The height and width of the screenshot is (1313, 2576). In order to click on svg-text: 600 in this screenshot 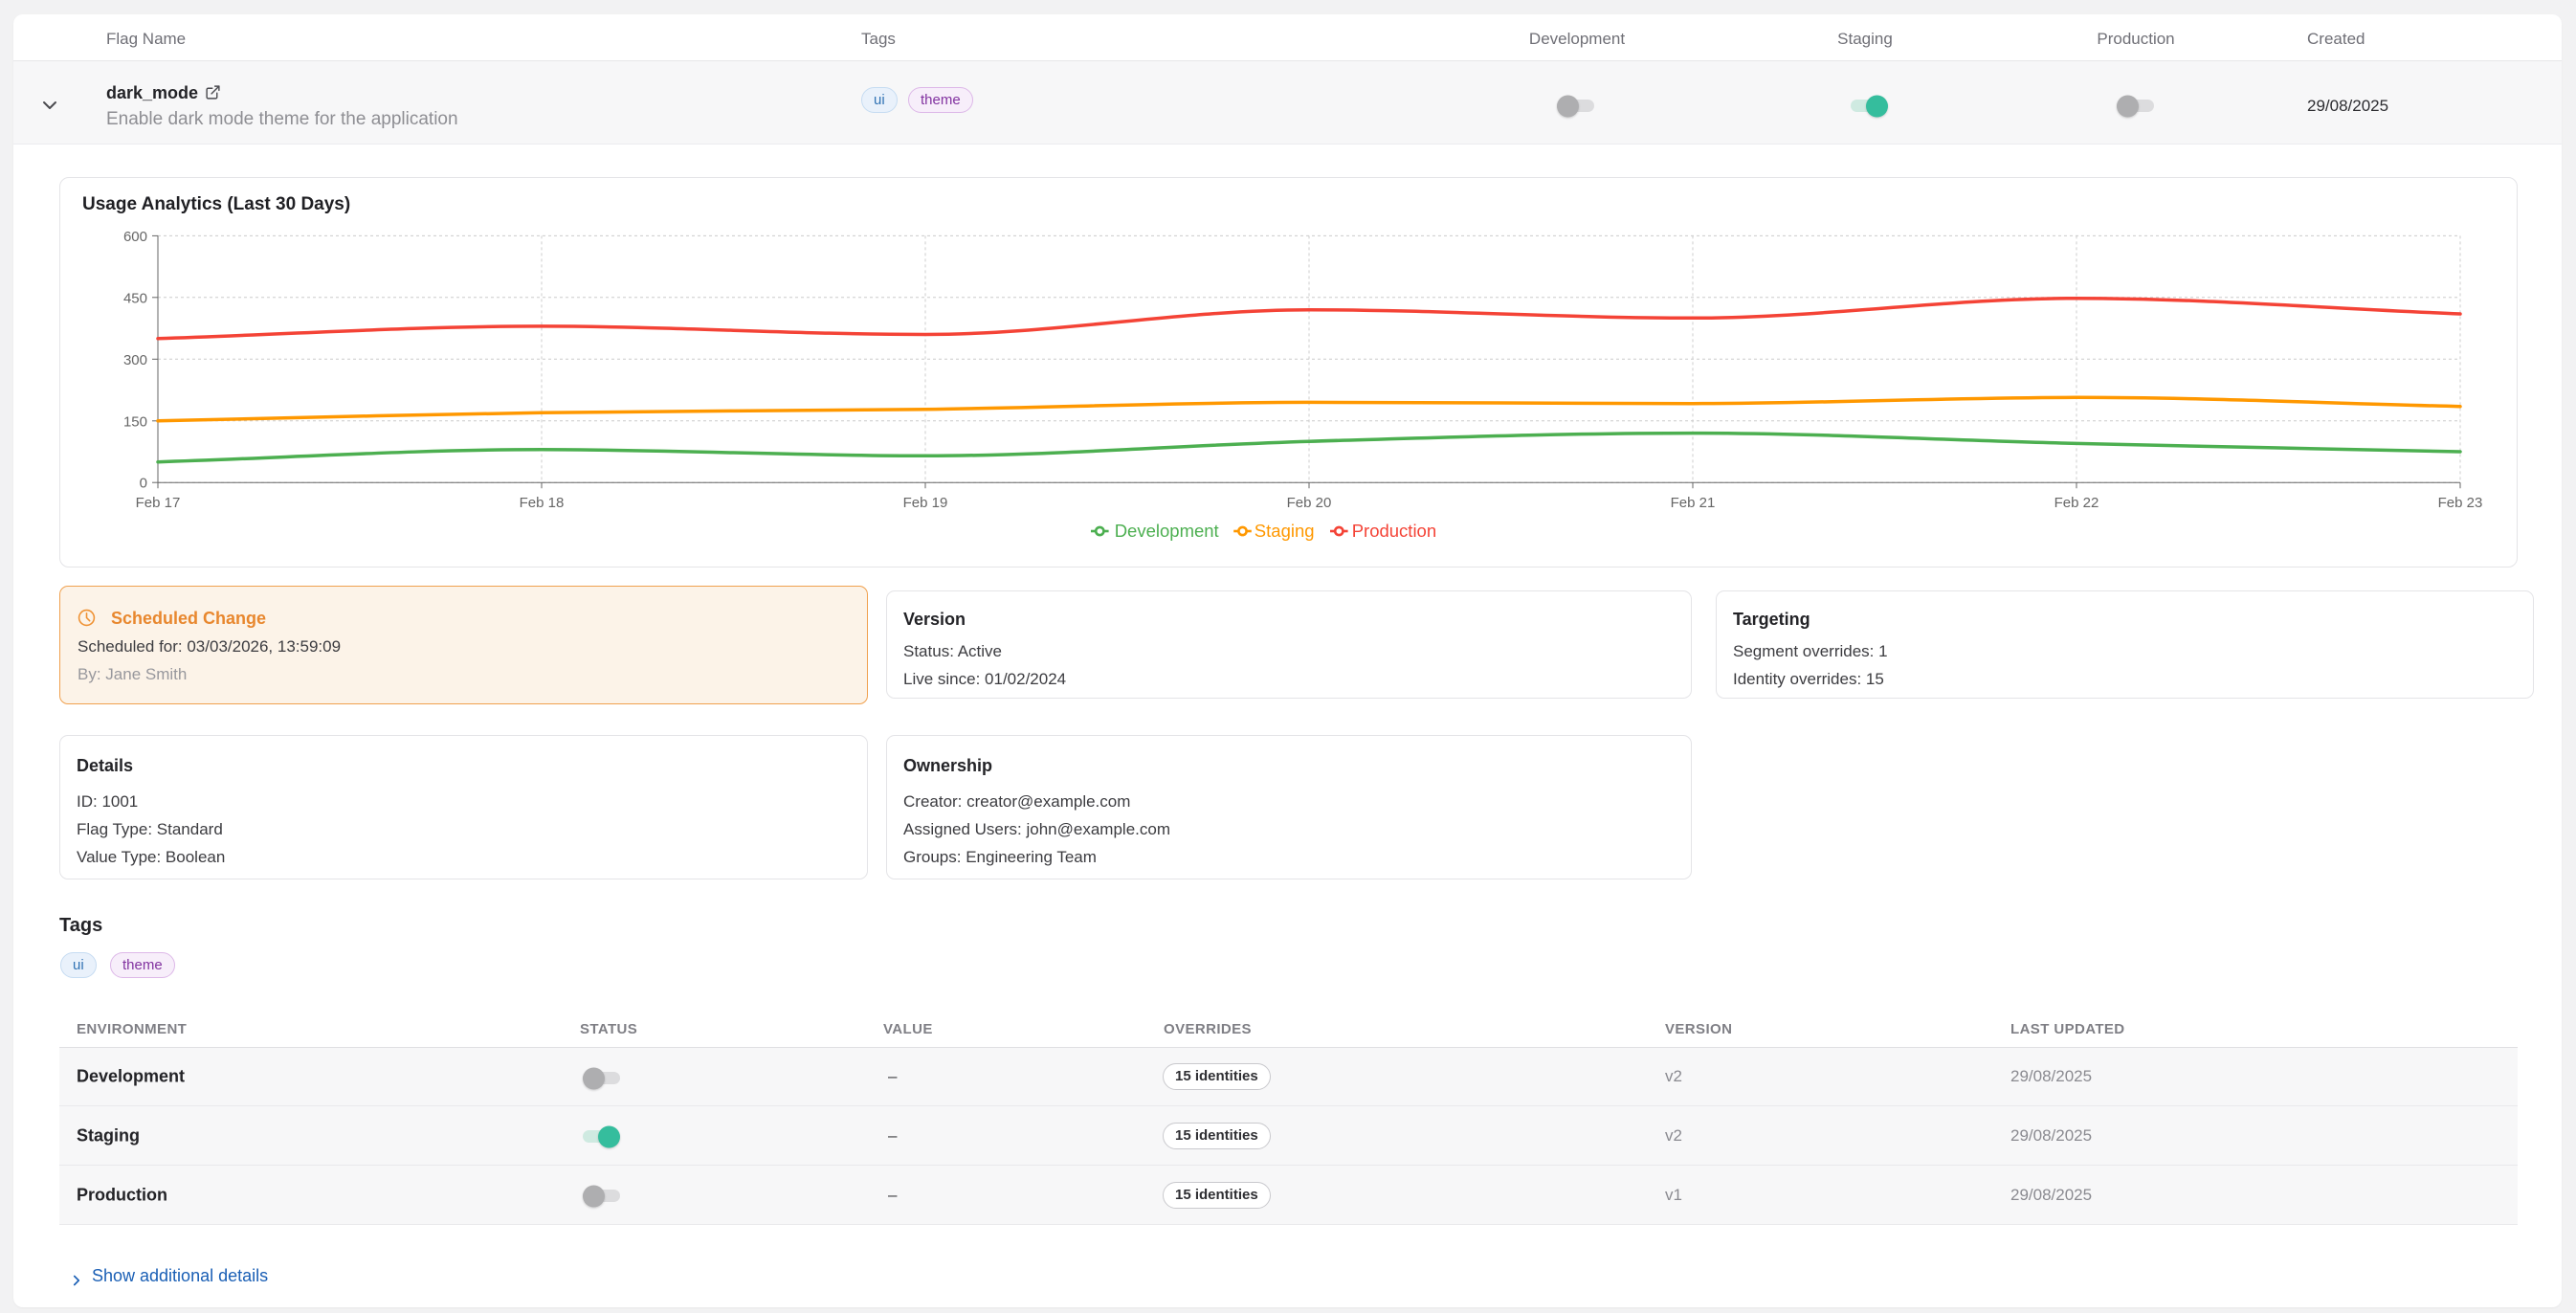, I will do `click(135, 237)`.